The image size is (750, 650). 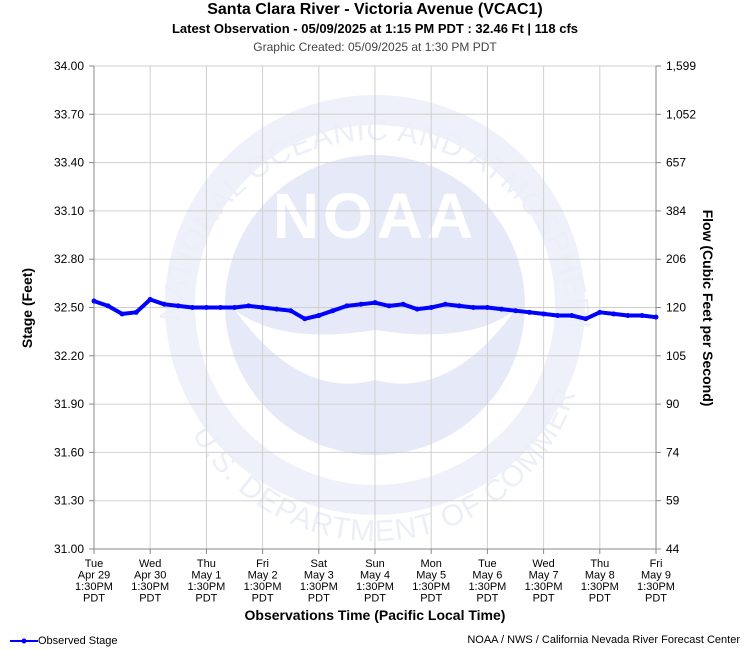 What do you see at coordinates (431, 581) in the screenshot?
I see `x-tick-label: Mon May 5 1:30PM PDT` at bounding box center [431, 581].